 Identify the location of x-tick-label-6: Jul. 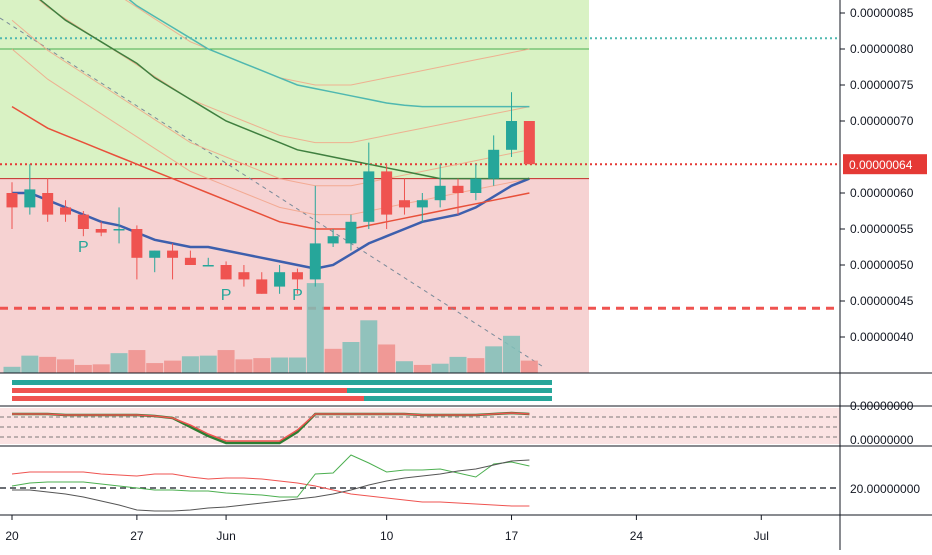
(761, 536).